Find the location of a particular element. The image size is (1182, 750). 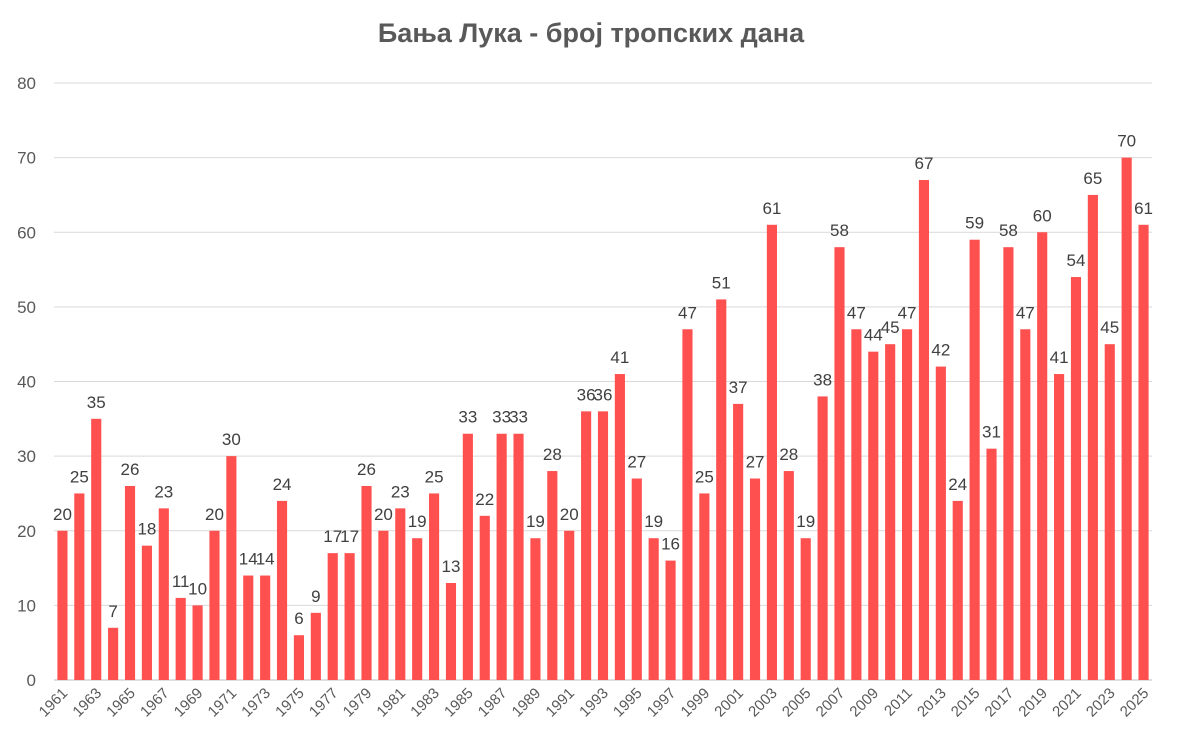

x-tick-label: 1977 is located at coordinates (324, 703).